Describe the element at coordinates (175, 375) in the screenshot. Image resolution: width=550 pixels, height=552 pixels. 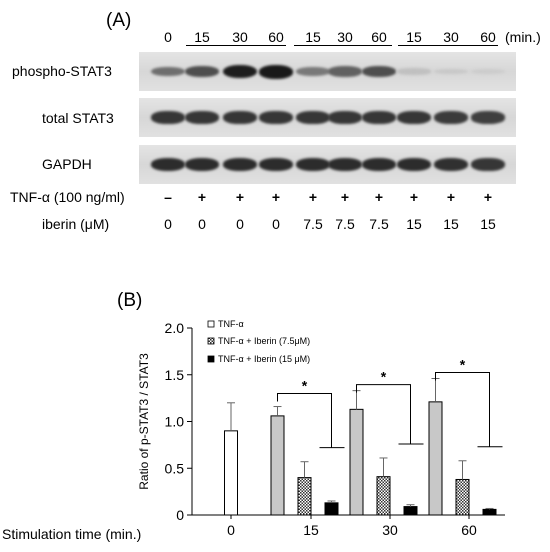
I see `y-tick-label-3: 1.5` at that location.